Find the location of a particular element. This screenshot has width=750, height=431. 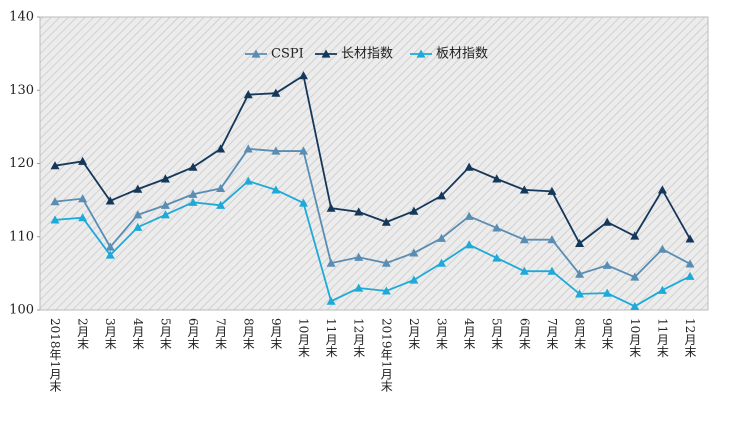

y-tick-label: 120 is located at coordinates (21, 163).